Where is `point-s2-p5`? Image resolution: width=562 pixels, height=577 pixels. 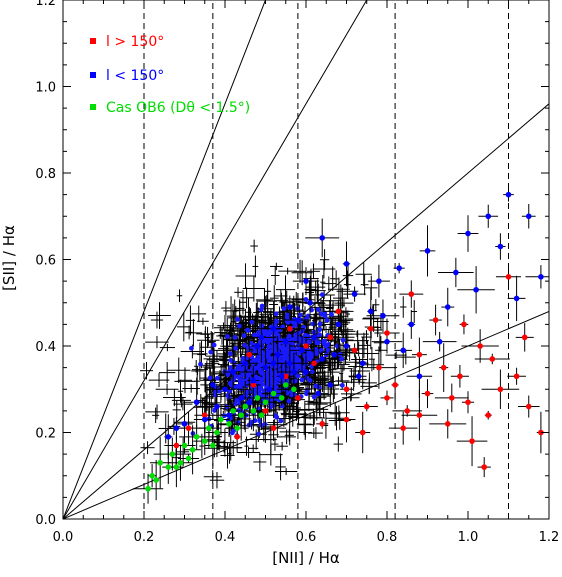
point-s2-p5 is located at coordinates (180, 462).